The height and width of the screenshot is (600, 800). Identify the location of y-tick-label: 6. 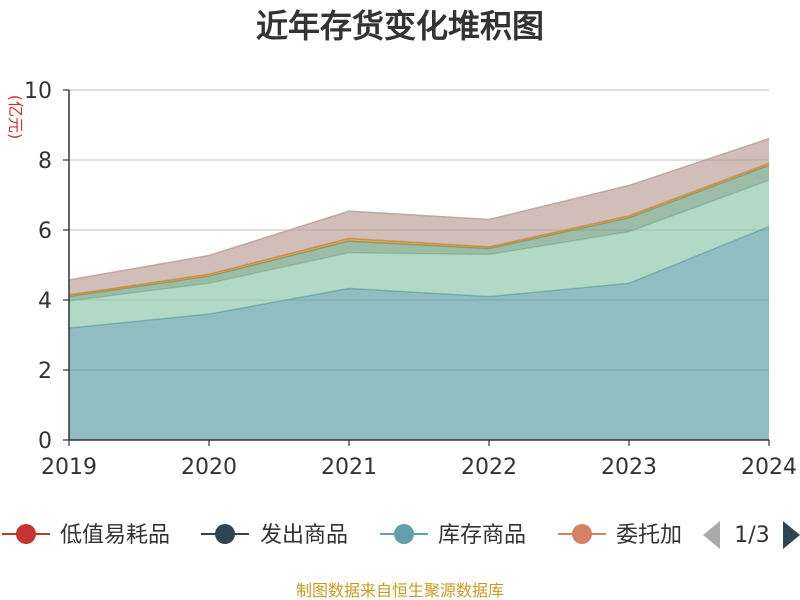
(45, 231).